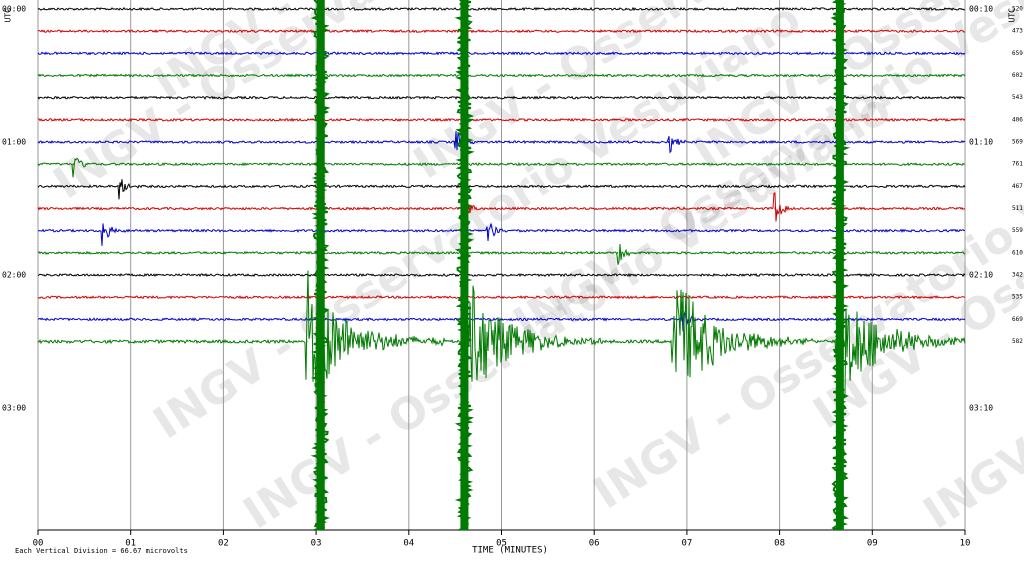 The width and height of the screenshot is (1024, 562). What do you see at coordinates (1017, 142) in the screenshot?
I see `row-label: 569` at bounding box center [1017, 142].